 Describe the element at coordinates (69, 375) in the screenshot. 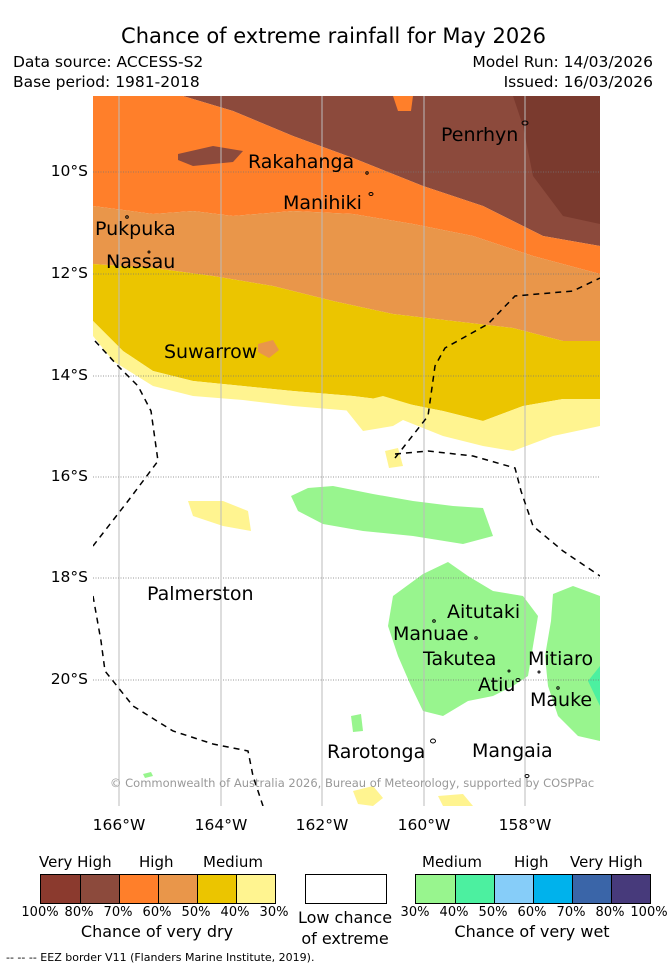

I see `lat-label-14s: 14°S` at that location.